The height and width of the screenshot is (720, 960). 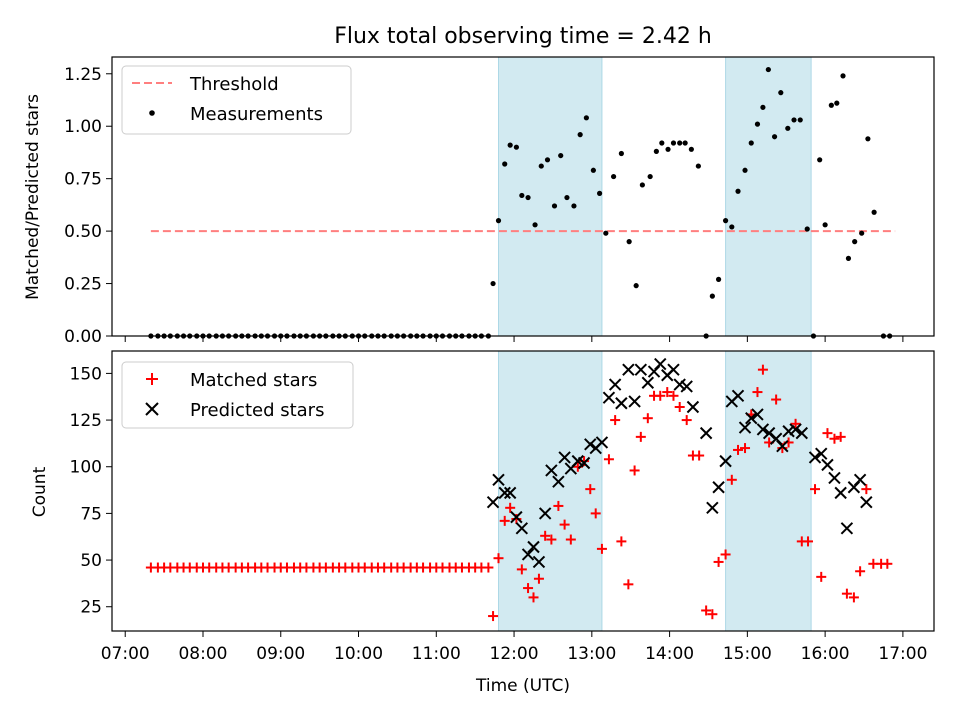 I want to click on ratio-y-tick-label-3: 0.75, so click(x=83, y=180).